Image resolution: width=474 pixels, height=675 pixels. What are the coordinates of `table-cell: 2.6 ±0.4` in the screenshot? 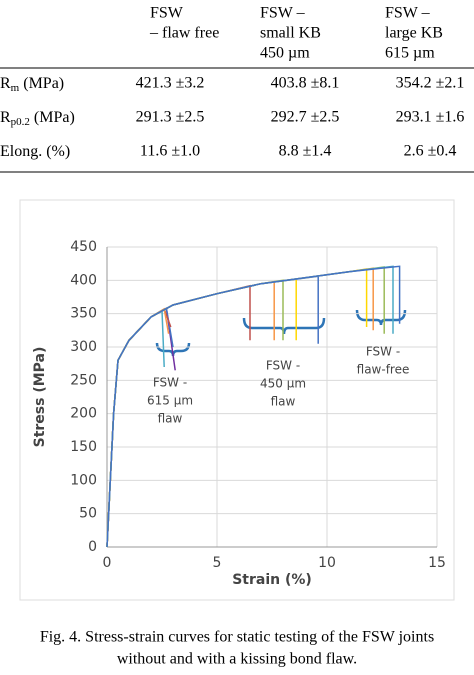 It's located at (430, 151).